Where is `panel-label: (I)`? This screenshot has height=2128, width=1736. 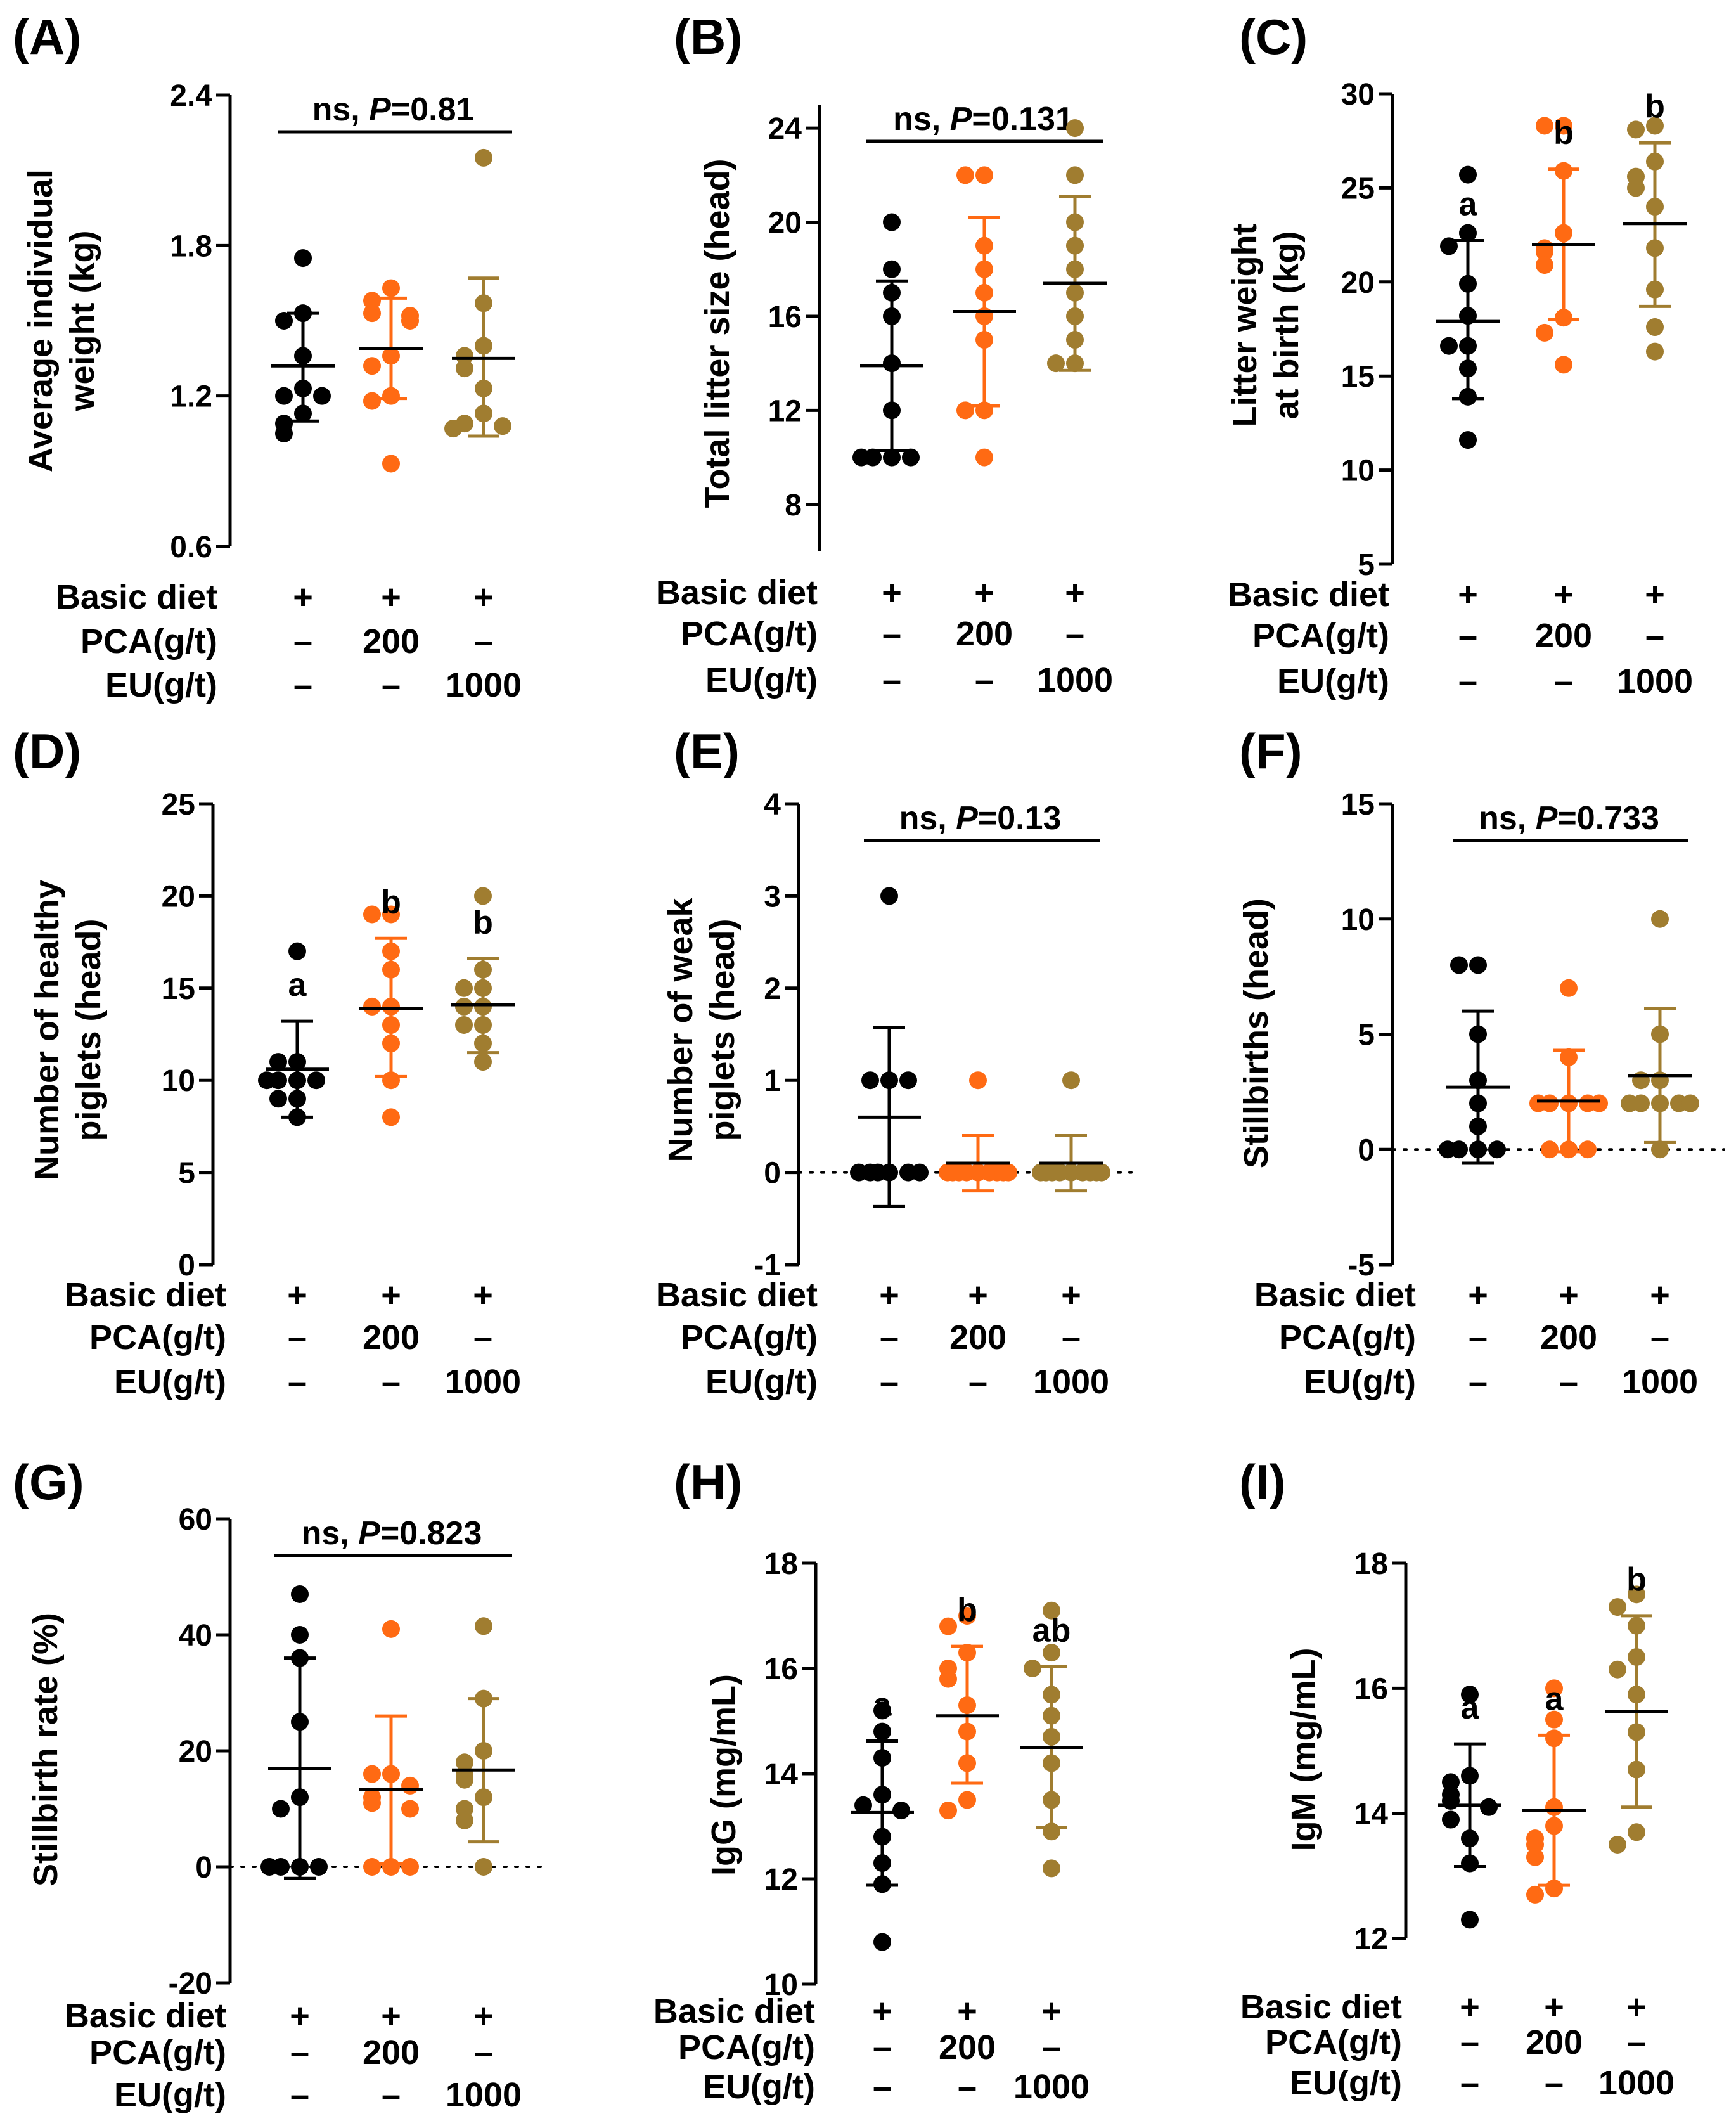
panel-label: (I) is located at coordinates (1262, 1482).